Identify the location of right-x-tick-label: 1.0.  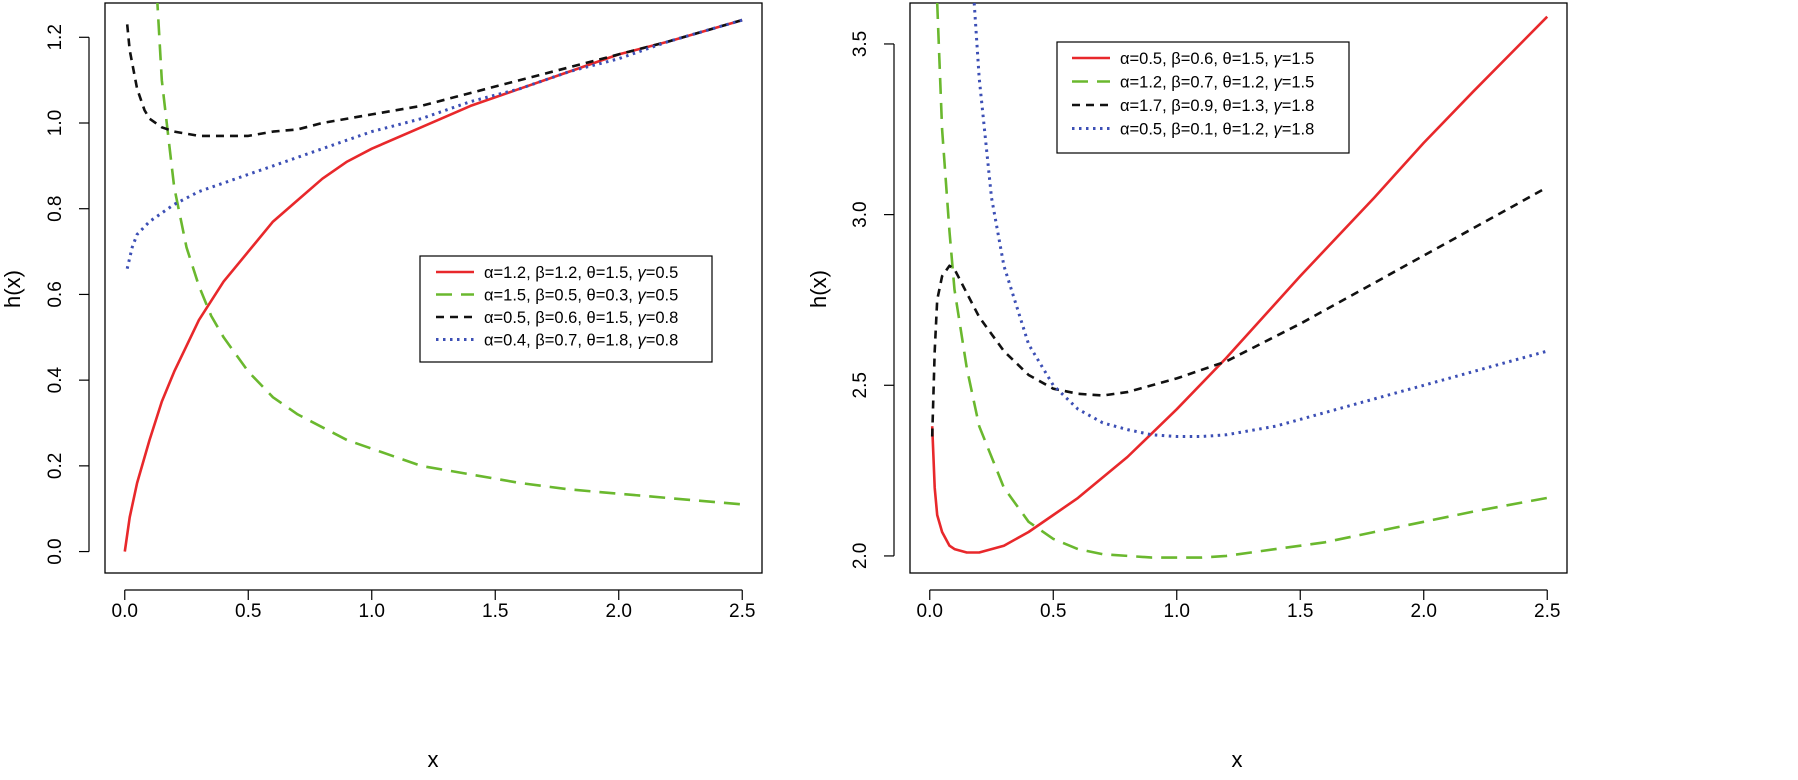
(1177, 611).